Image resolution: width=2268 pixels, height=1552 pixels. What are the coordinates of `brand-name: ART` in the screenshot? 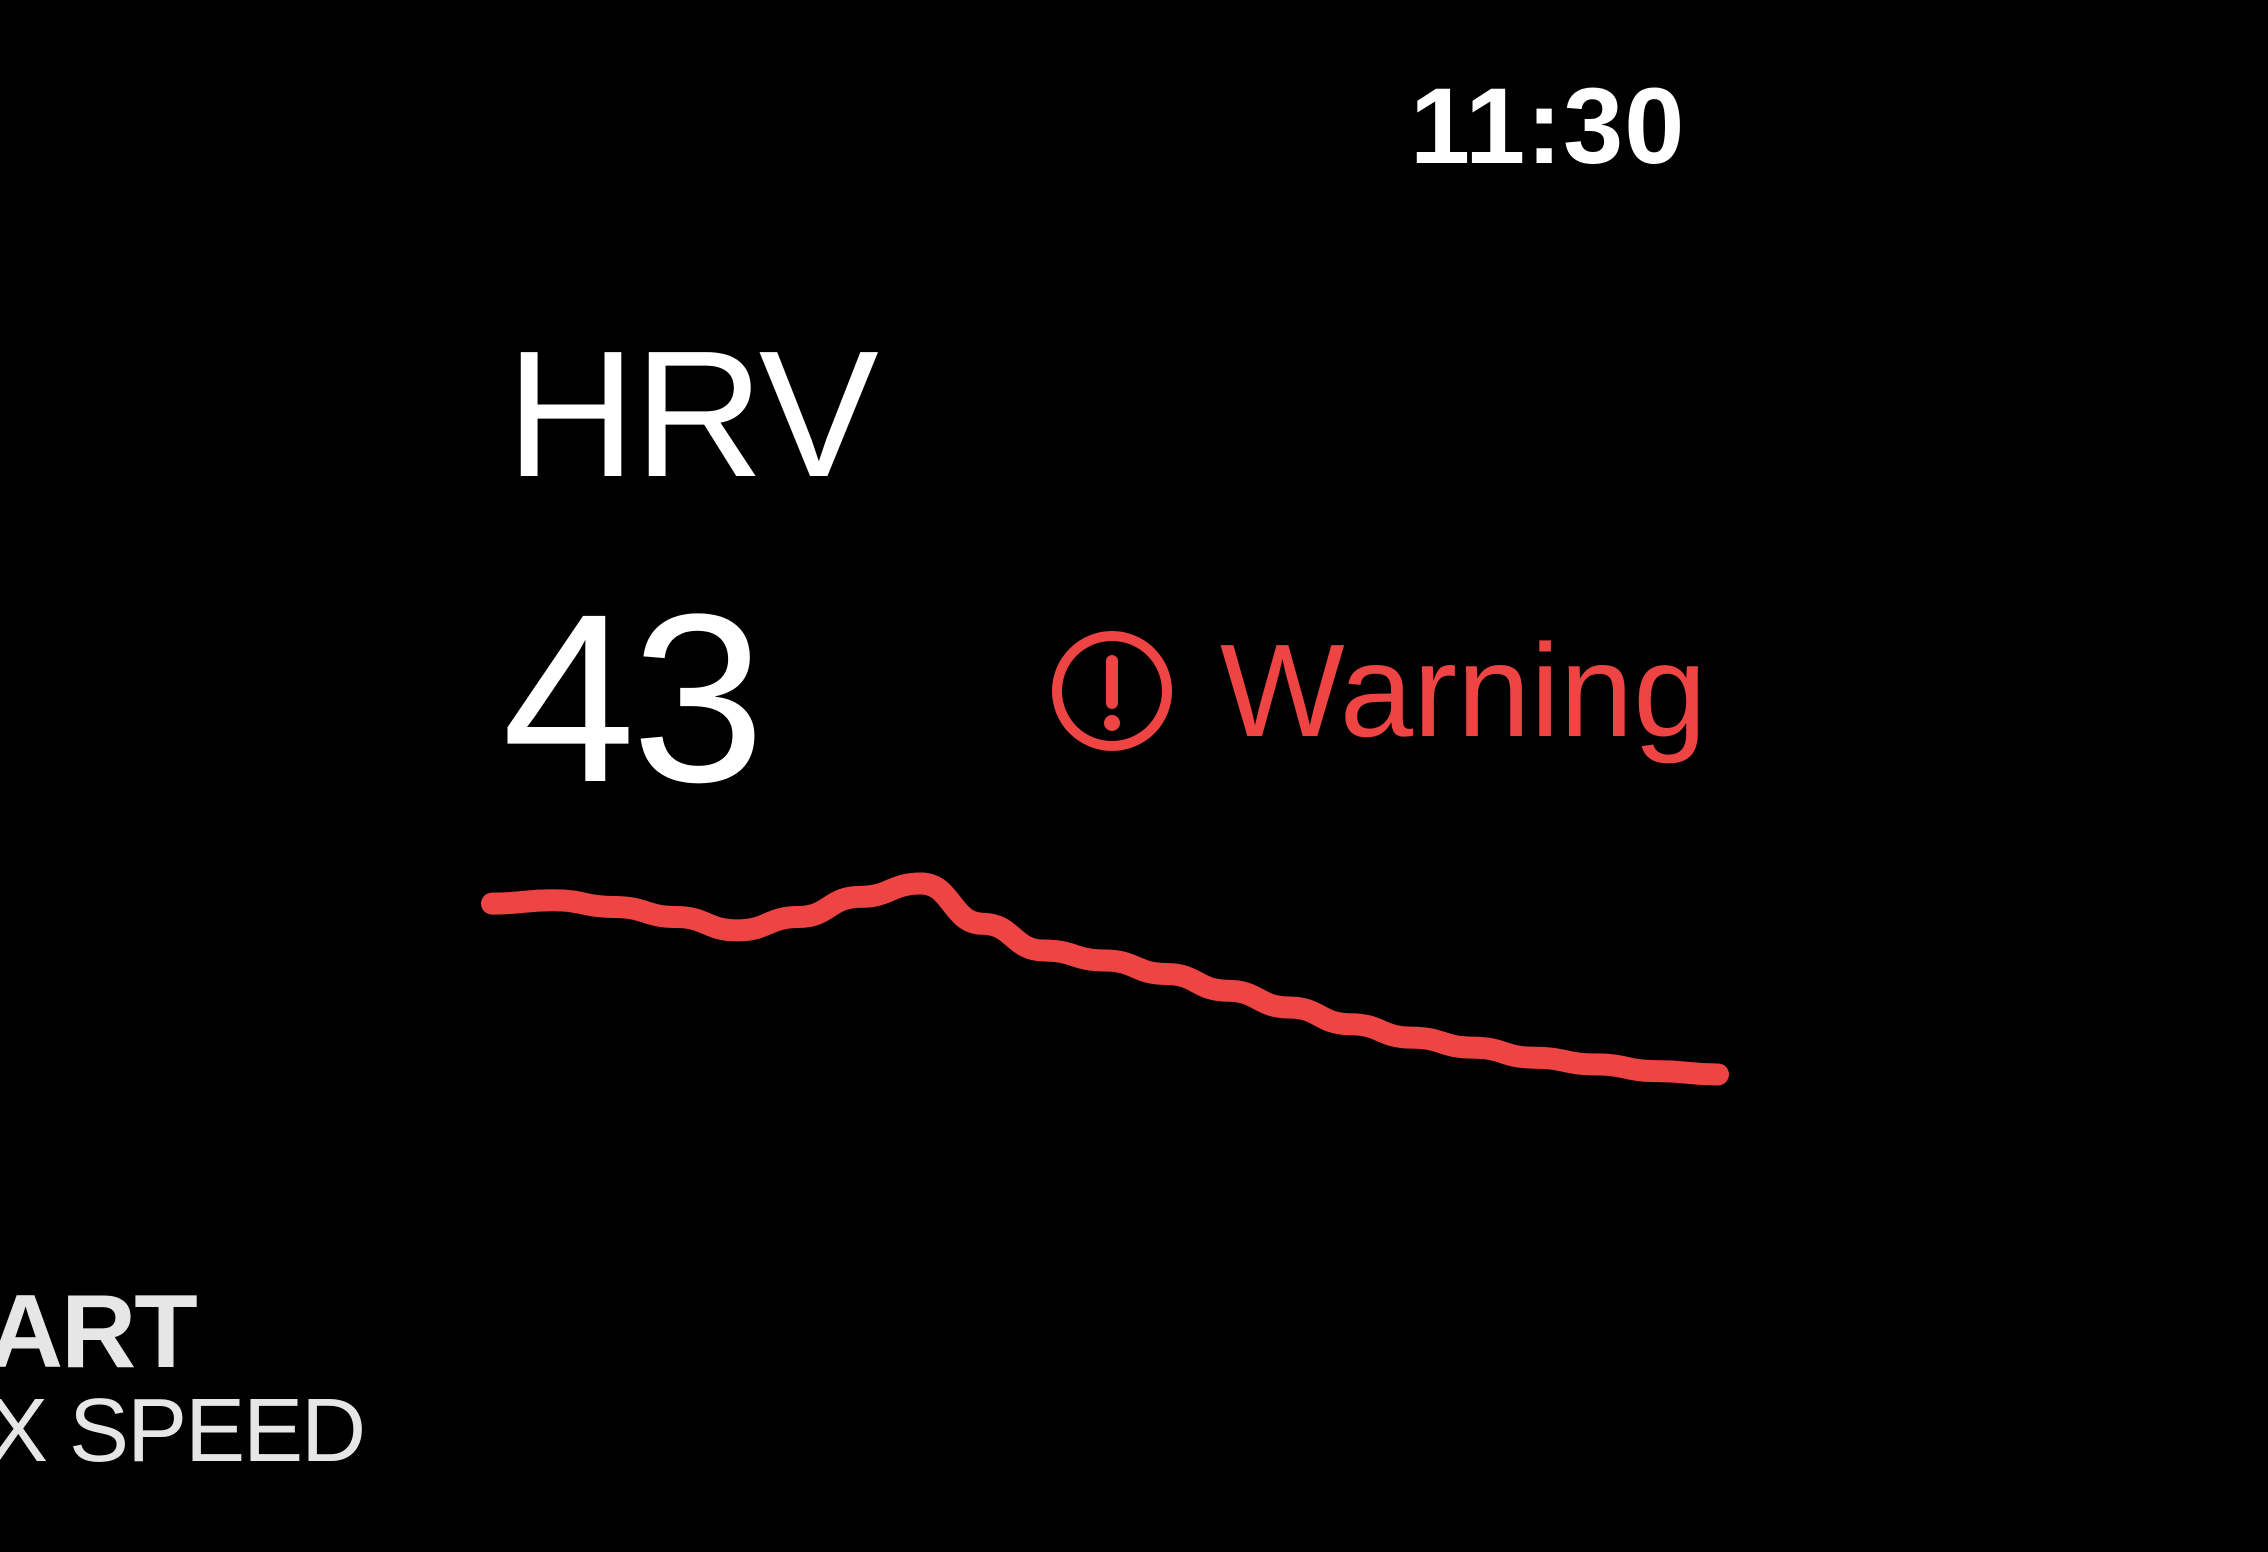 It's located at (99, 1332).